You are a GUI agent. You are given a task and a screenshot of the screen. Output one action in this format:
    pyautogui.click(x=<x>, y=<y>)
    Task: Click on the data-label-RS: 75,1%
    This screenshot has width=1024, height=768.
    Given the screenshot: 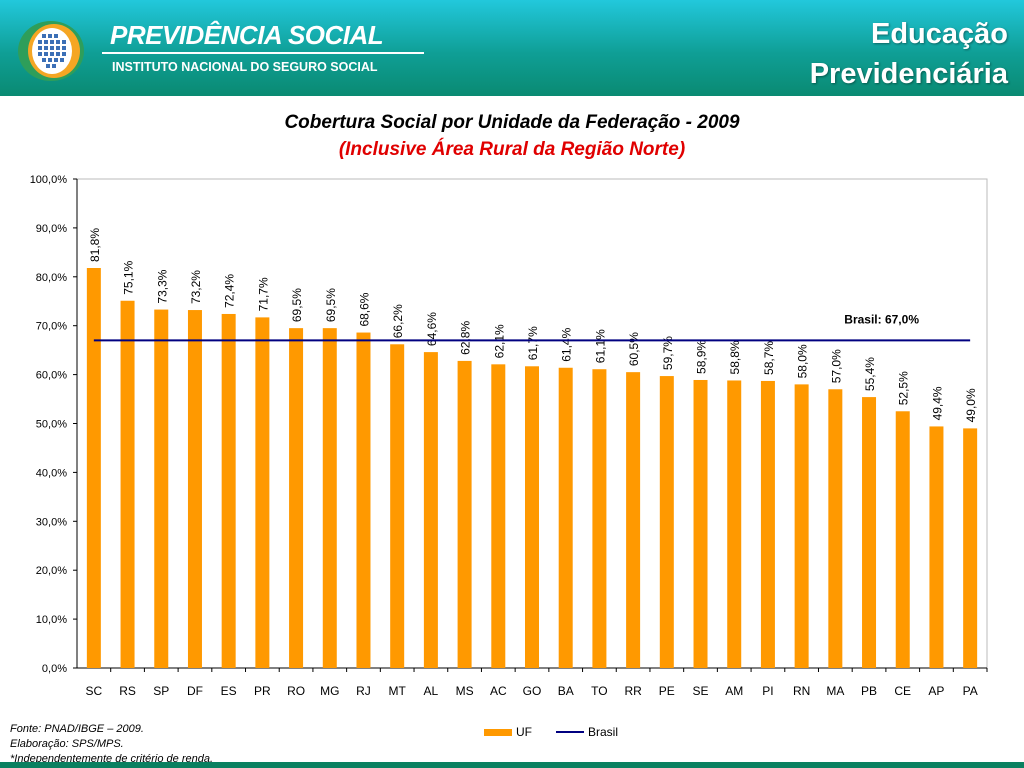 What is the action you would take?
    pyautogui.click(x=129, y=277)
    